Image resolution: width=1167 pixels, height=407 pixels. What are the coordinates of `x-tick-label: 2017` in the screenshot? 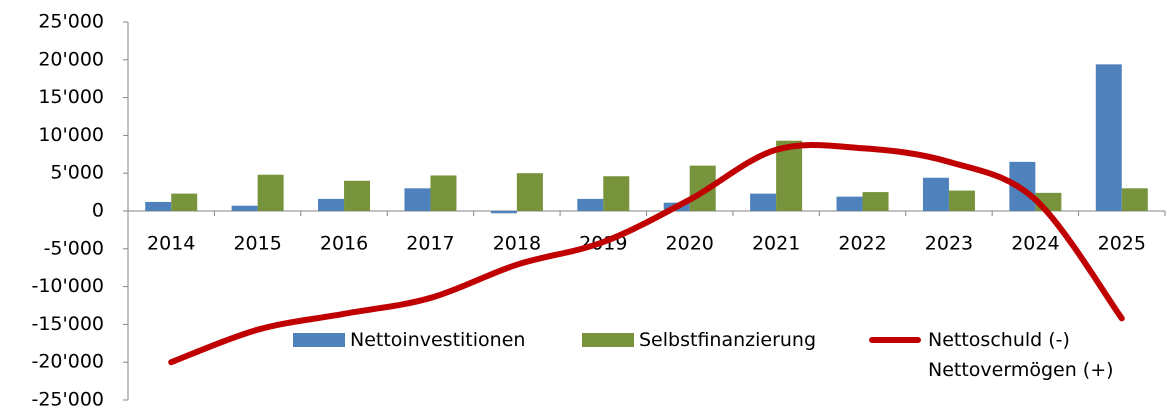 It's located at (430, 244).